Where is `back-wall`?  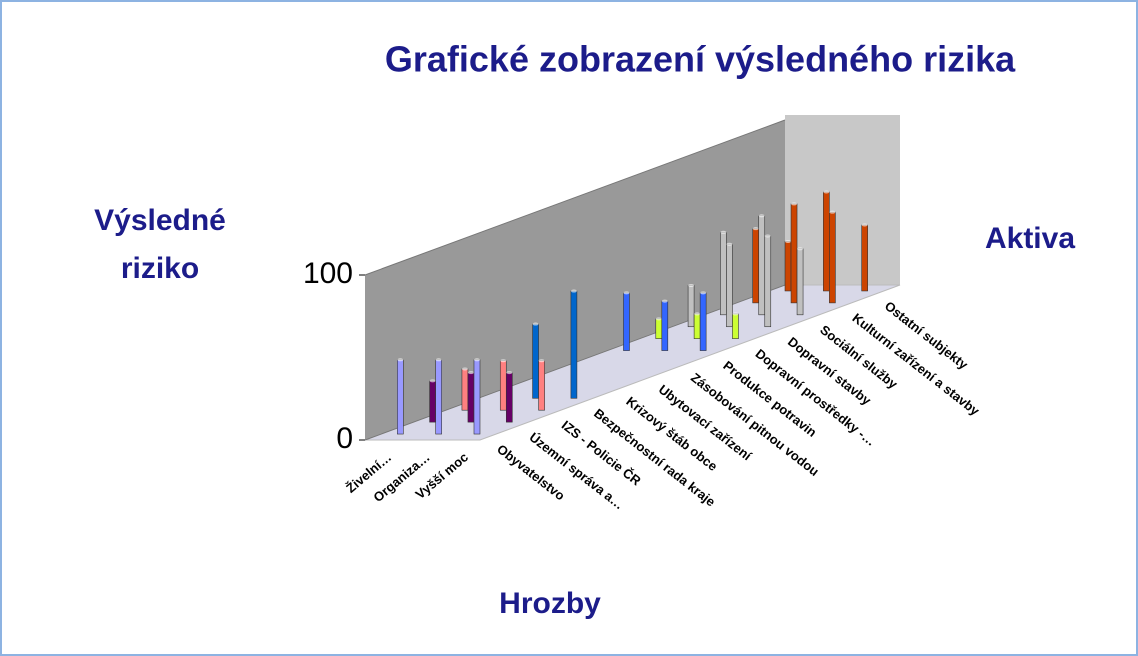 back-wall is located at coordinates (842, 200).